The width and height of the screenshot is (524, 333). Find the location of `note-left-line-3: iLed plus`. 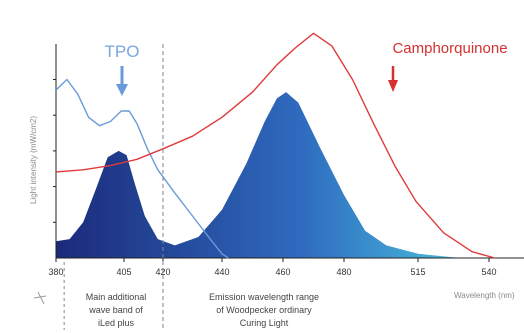

note-left-line-3: iLed plus is located at coordinates (116, 323).